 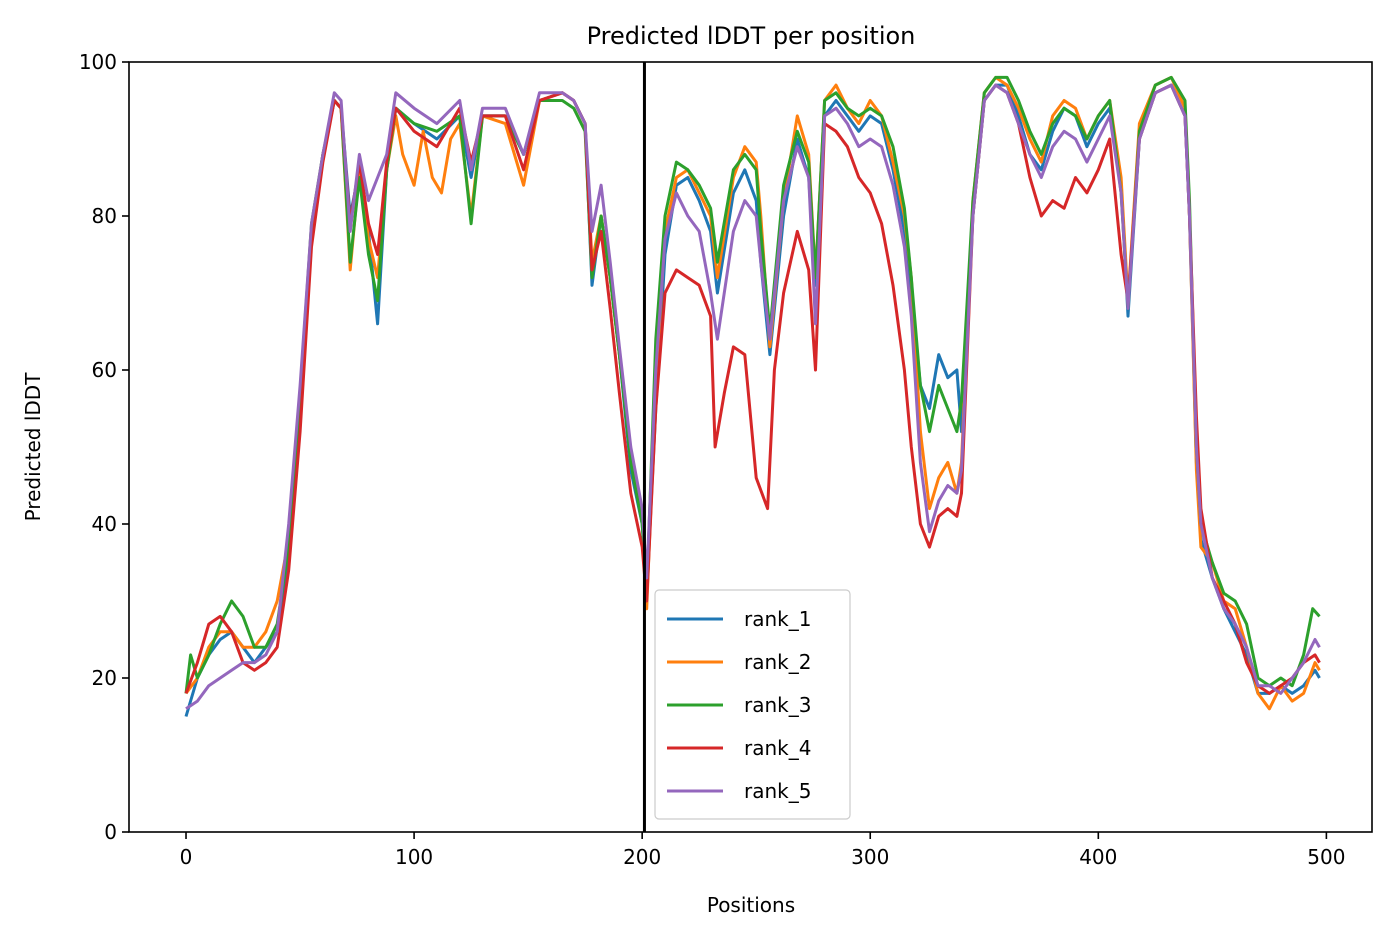 What do you see at coordinates (110, 832) in the screenshot?
I see `y-tick-label: 0` at bounding box center [110, 832].